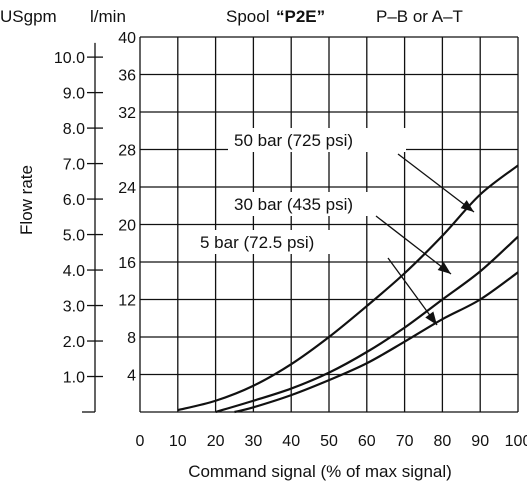 This screenshot has width=527, height=487. I want to click on x-tick-label: 30, so click(254, 441).